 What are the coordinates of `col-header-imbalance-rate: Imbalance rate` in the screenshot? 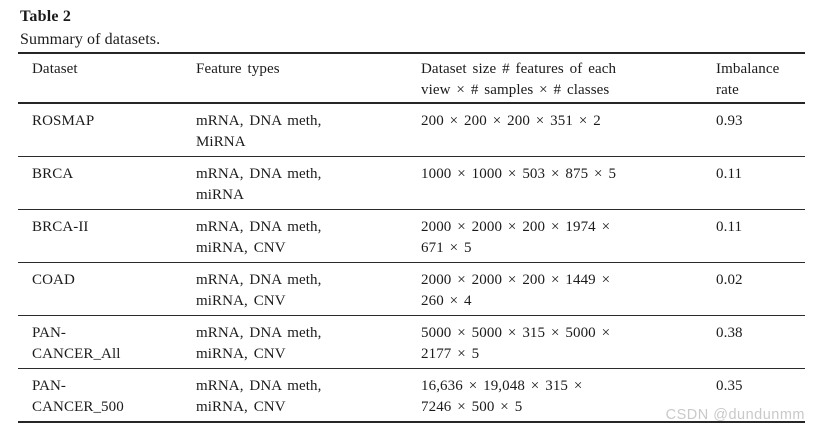 It's located at (760, 78).